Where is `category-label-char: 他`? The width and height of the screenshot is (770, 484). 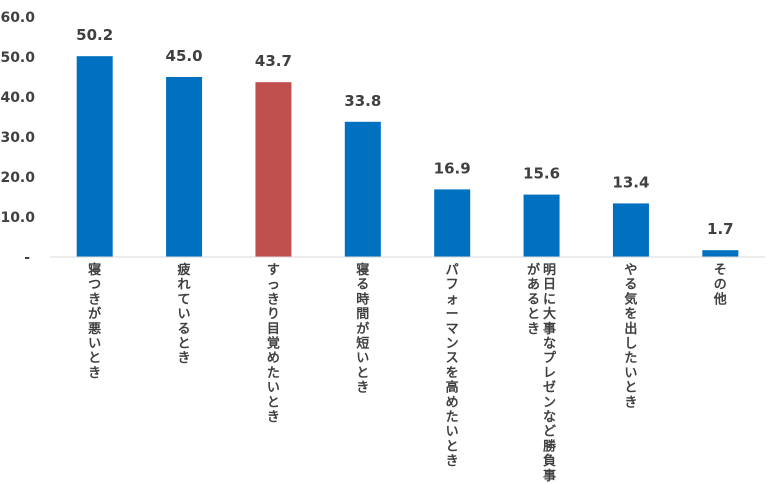 category-label-char: 他 is located at coordinates (720, 299).